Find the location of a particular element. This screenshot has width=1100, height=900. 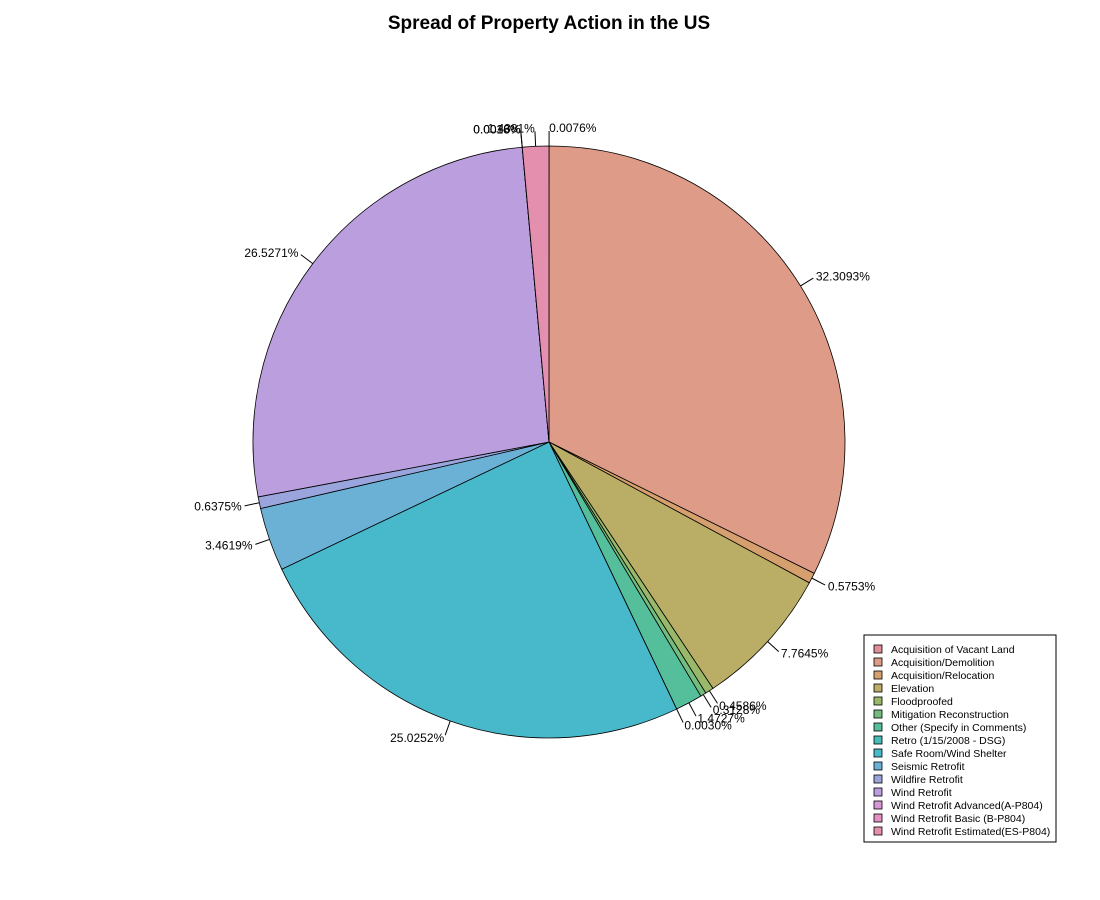

legend-label: Wind Retrofit is located at coordinates (921, 793).